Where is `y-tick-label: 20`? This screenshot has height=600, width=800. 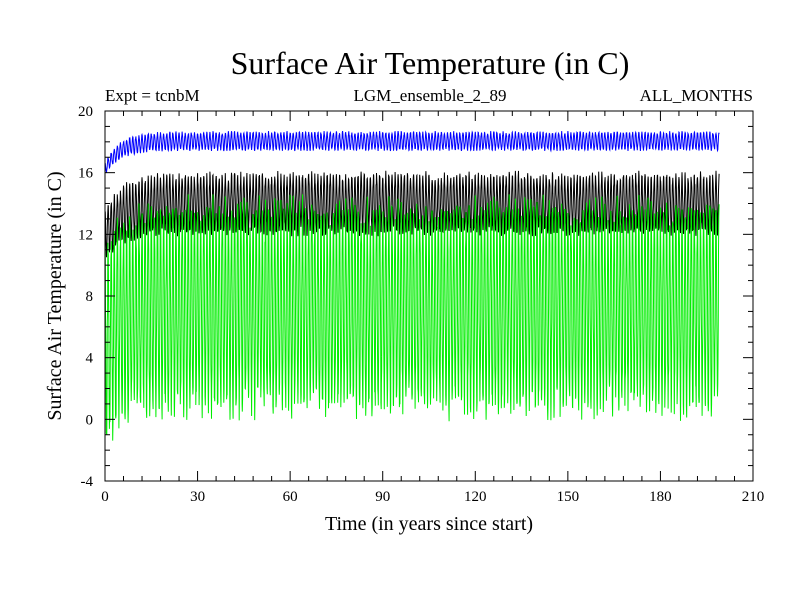
y-tick-label: 20 is located at coordinates (85, 112).